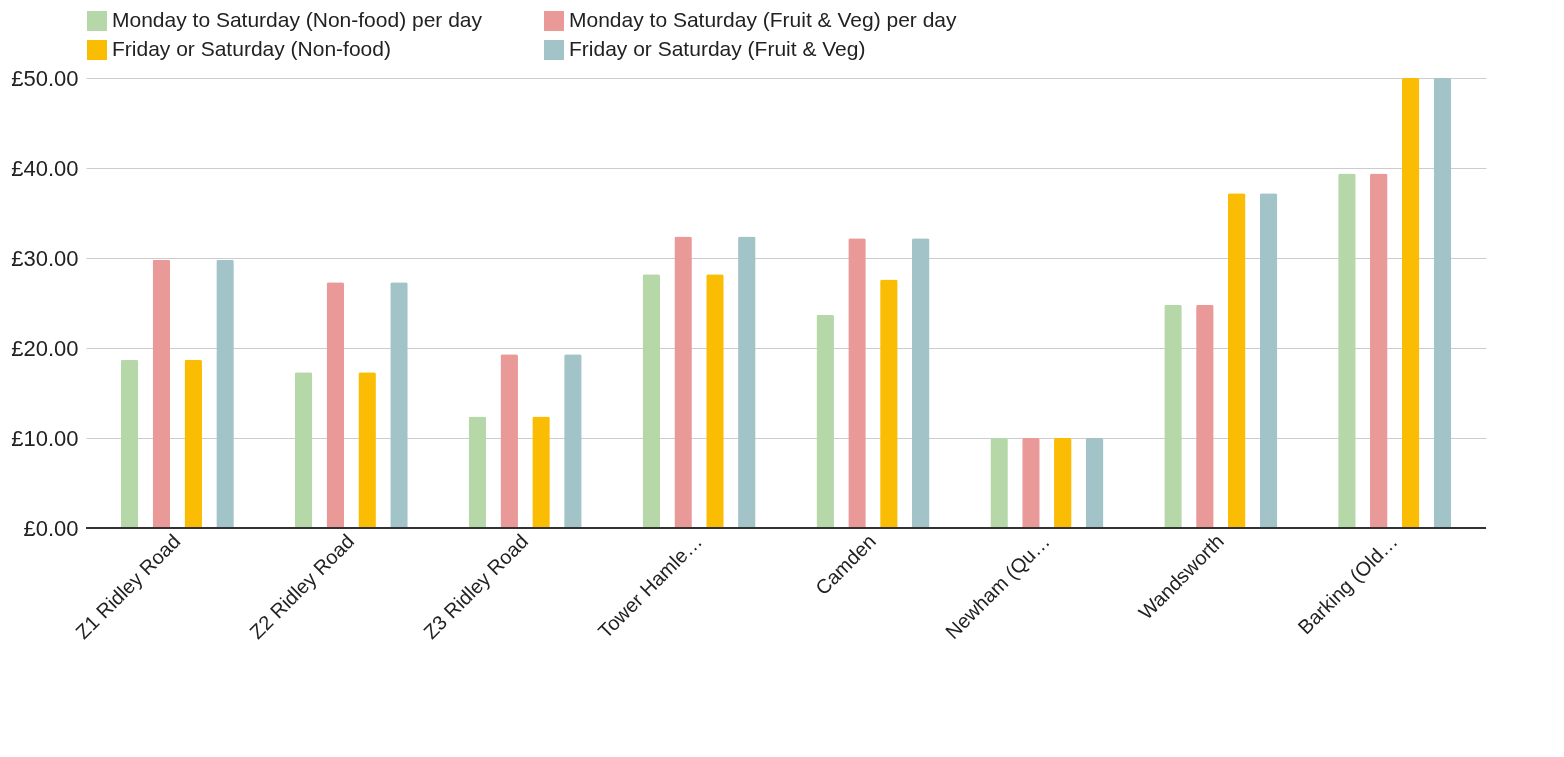 This screenshot has height=757, width=1564. What do you see at coordinates (251, 48) in the screenshot?
I see `legend-label: Friday or Saturday (Non-food)` at bounding box center [251, 48].